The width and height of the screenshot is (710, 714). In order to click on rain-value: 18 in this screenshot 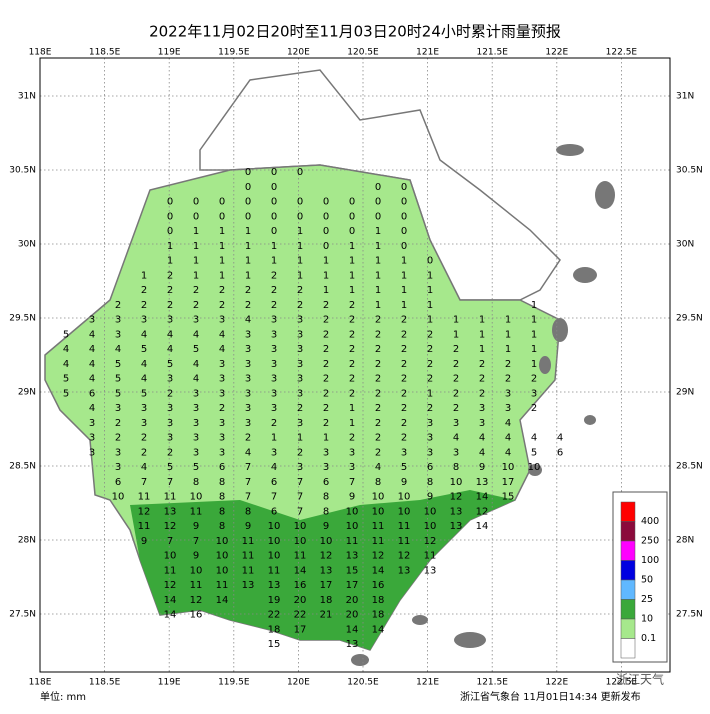, I will do `click(326, 600)`.